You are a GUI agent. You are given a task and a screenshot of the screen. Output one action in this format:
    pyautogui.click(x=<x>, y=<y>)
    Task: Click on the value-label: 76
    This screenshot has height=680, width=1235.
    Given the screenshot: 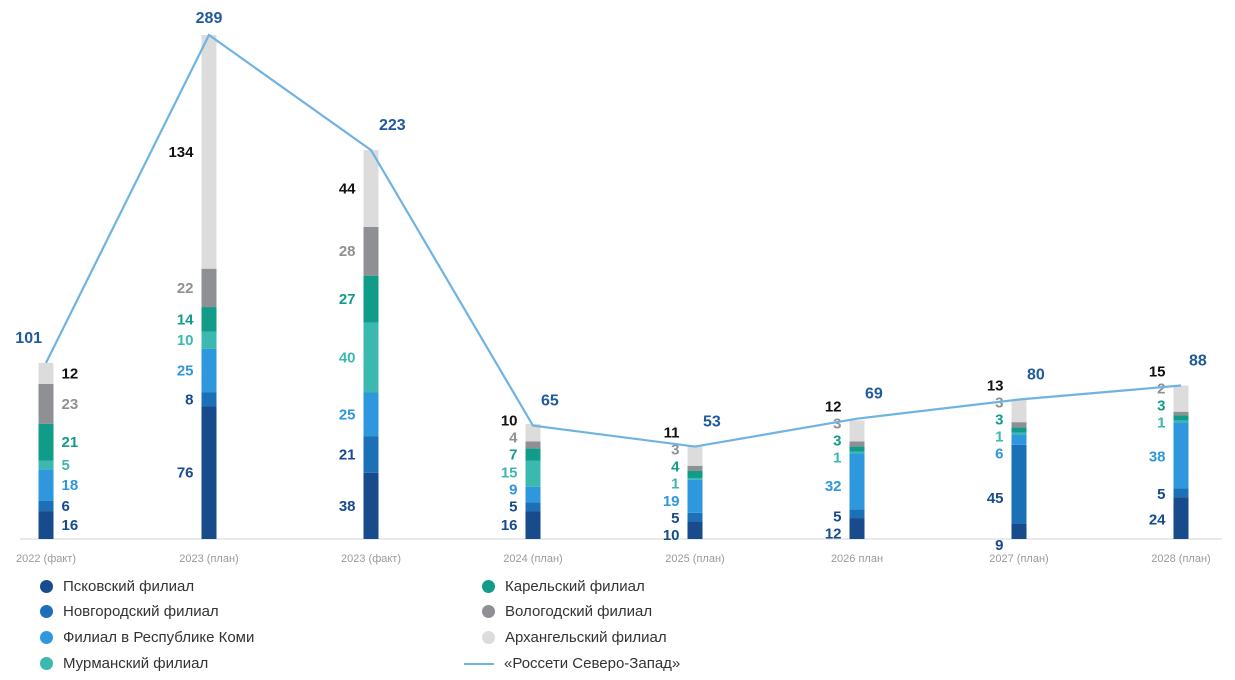 What is the action you would take?
    pyautogui.click(x=185, y=473)
    